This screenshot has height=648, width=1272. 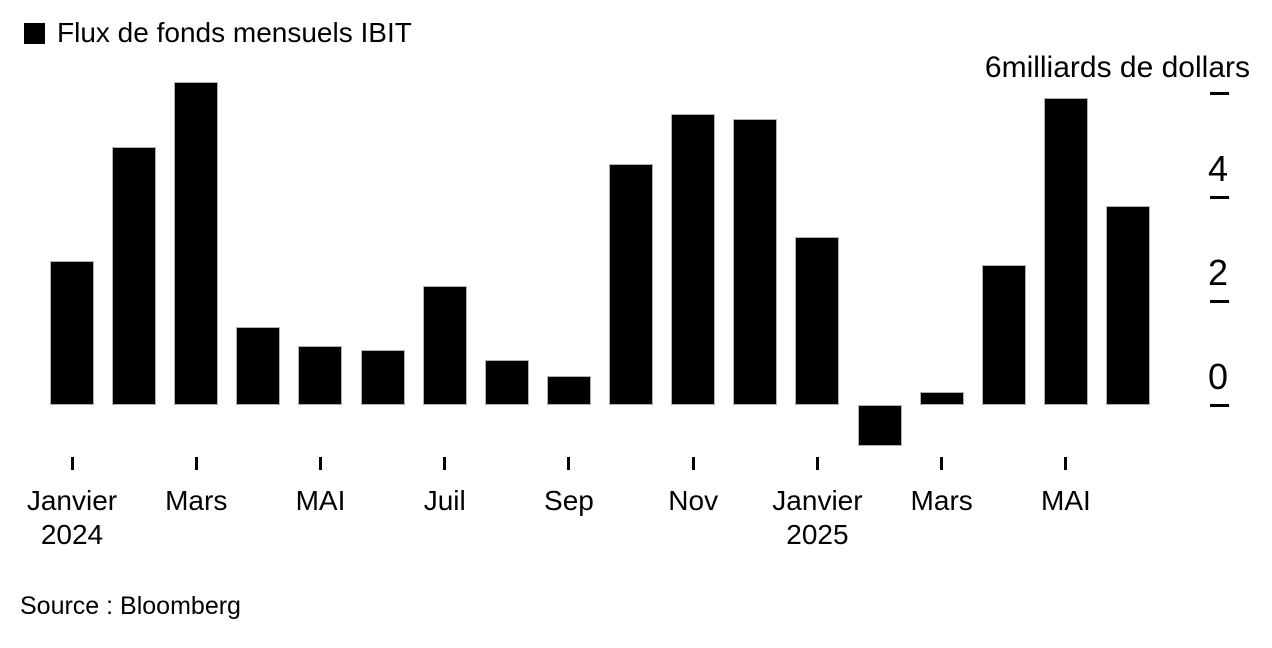 What do you see at coordinates (817, 517) in the screenshot?
I see `x-tick-label-janvier-2025: Janvier 2025` at bounding box center [817, 517].